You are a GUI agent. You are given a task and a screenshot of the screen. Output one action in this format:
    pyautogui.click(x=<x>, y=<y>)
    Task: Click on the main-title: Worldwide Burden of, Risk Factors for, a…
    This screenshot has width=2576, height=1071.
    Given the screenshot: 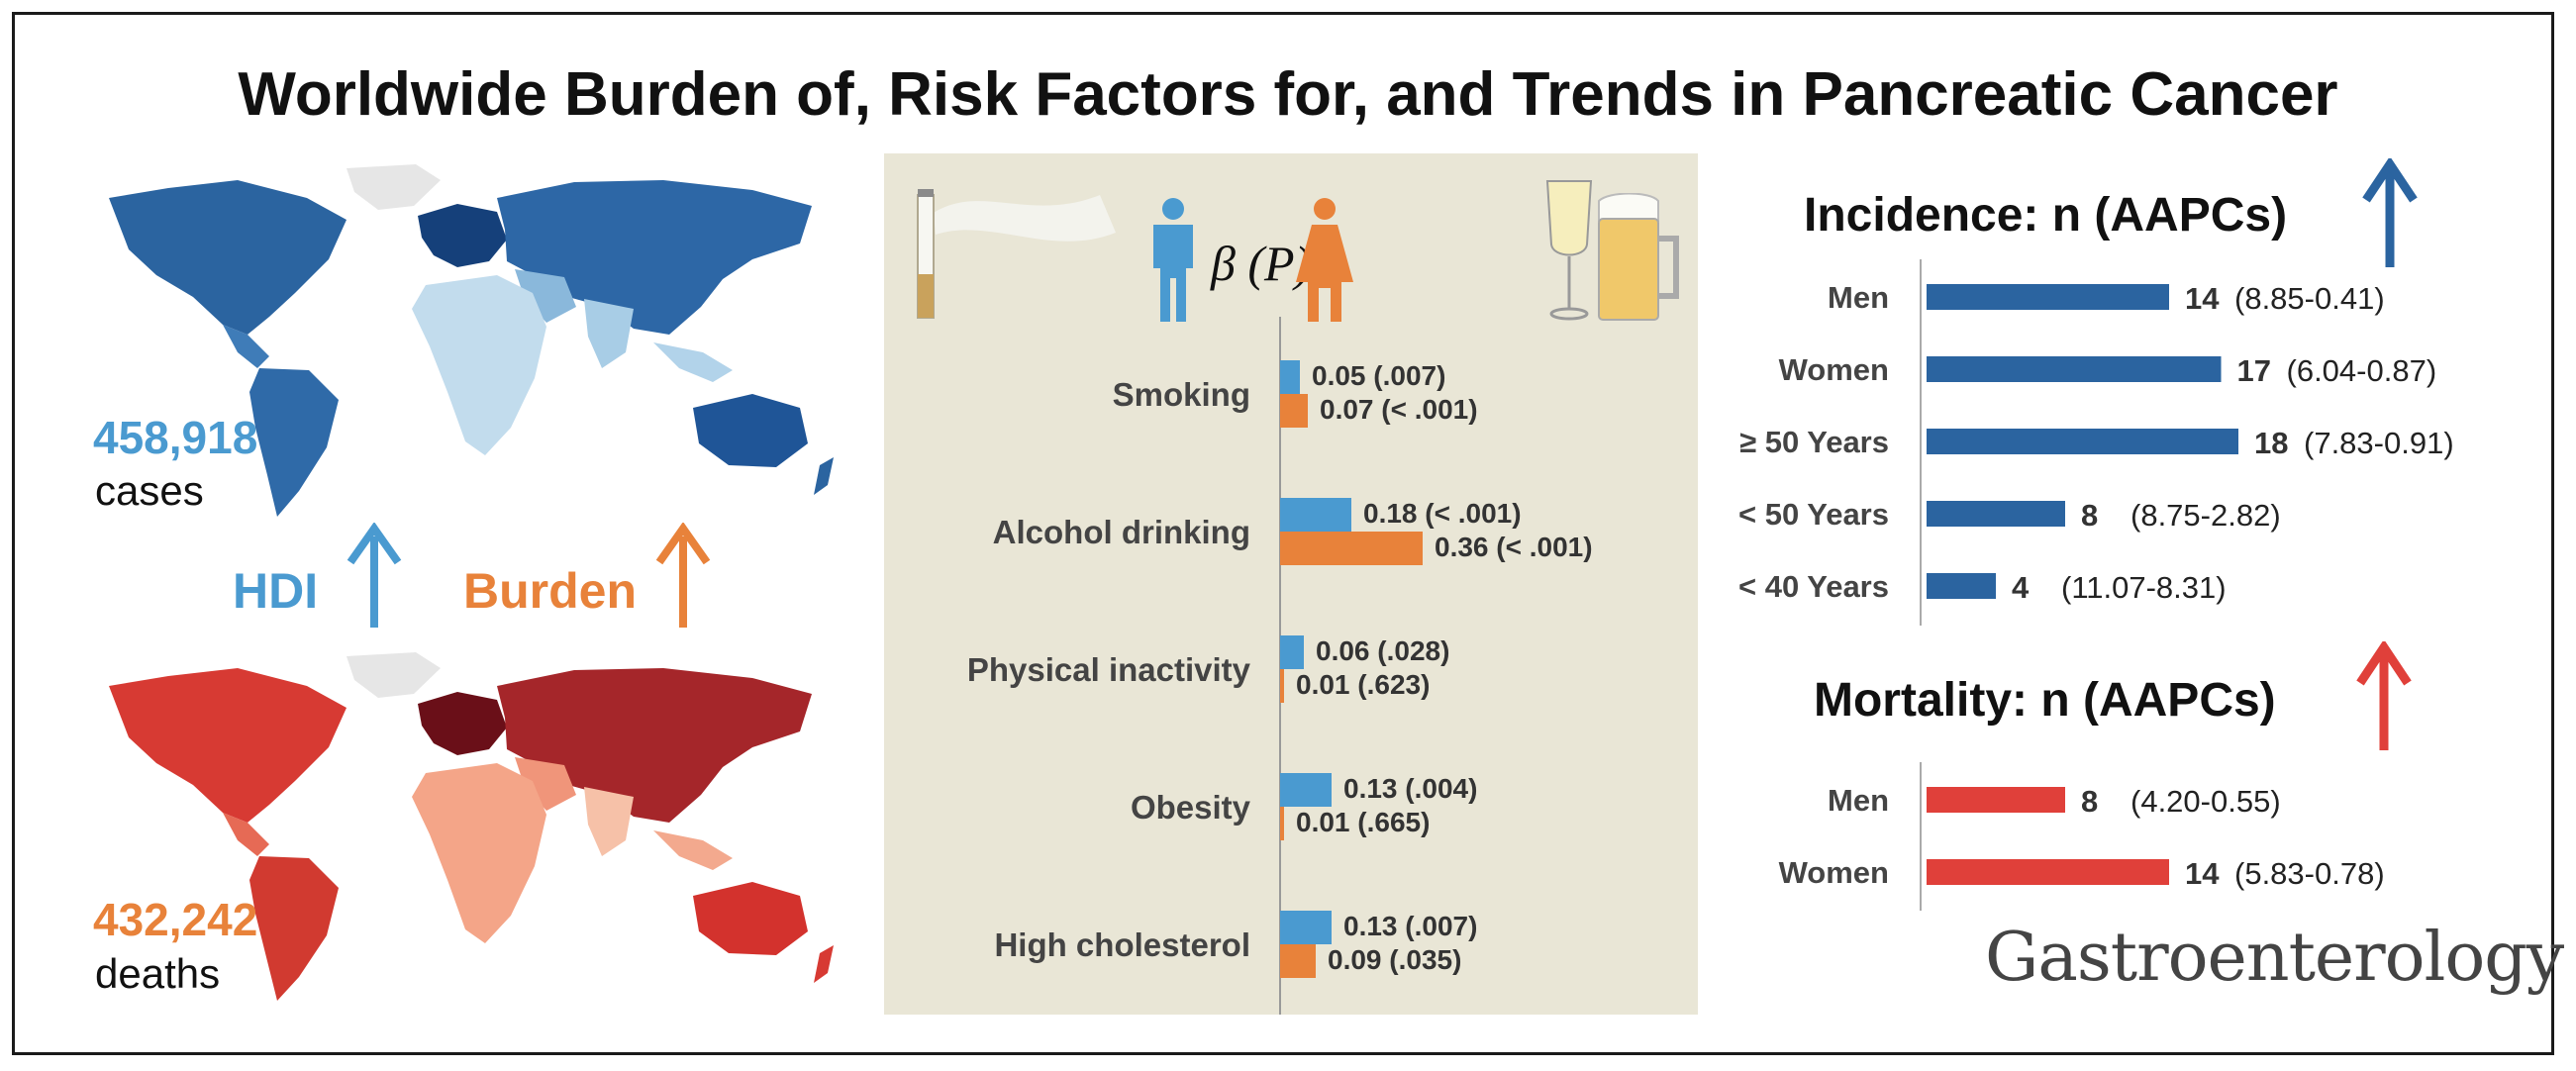 What is the action you would take?
    pyautogui.click(x=1288, y=94)
    